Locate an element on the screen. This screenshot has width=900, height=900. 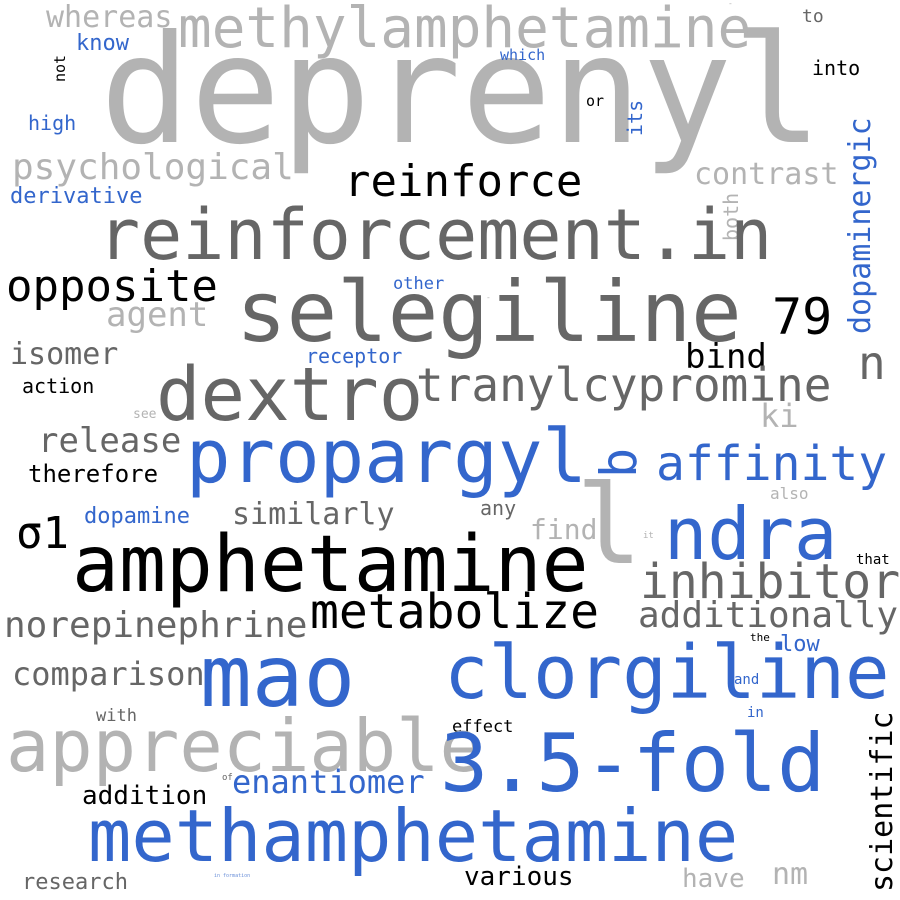
word-low: low is located at coordinates (800, 644).